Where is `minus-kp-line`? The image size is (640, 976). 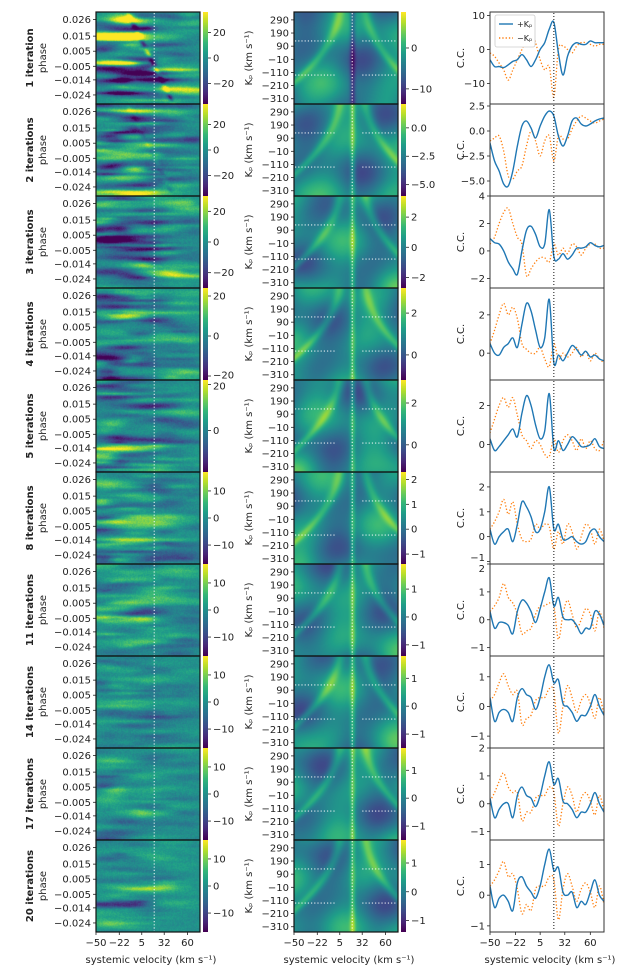 minus-kp-line is located at coordinates (547, 148).